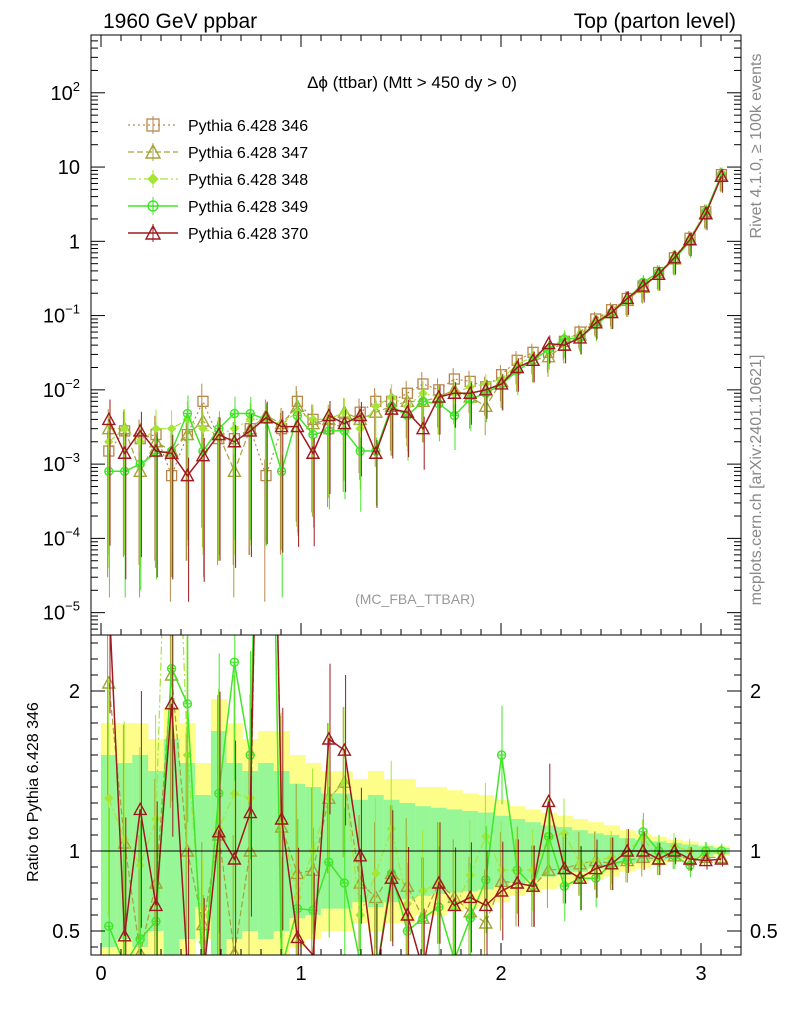  I want to click on legend-label-2: Pythia 6.428 348, so click(248, 180).